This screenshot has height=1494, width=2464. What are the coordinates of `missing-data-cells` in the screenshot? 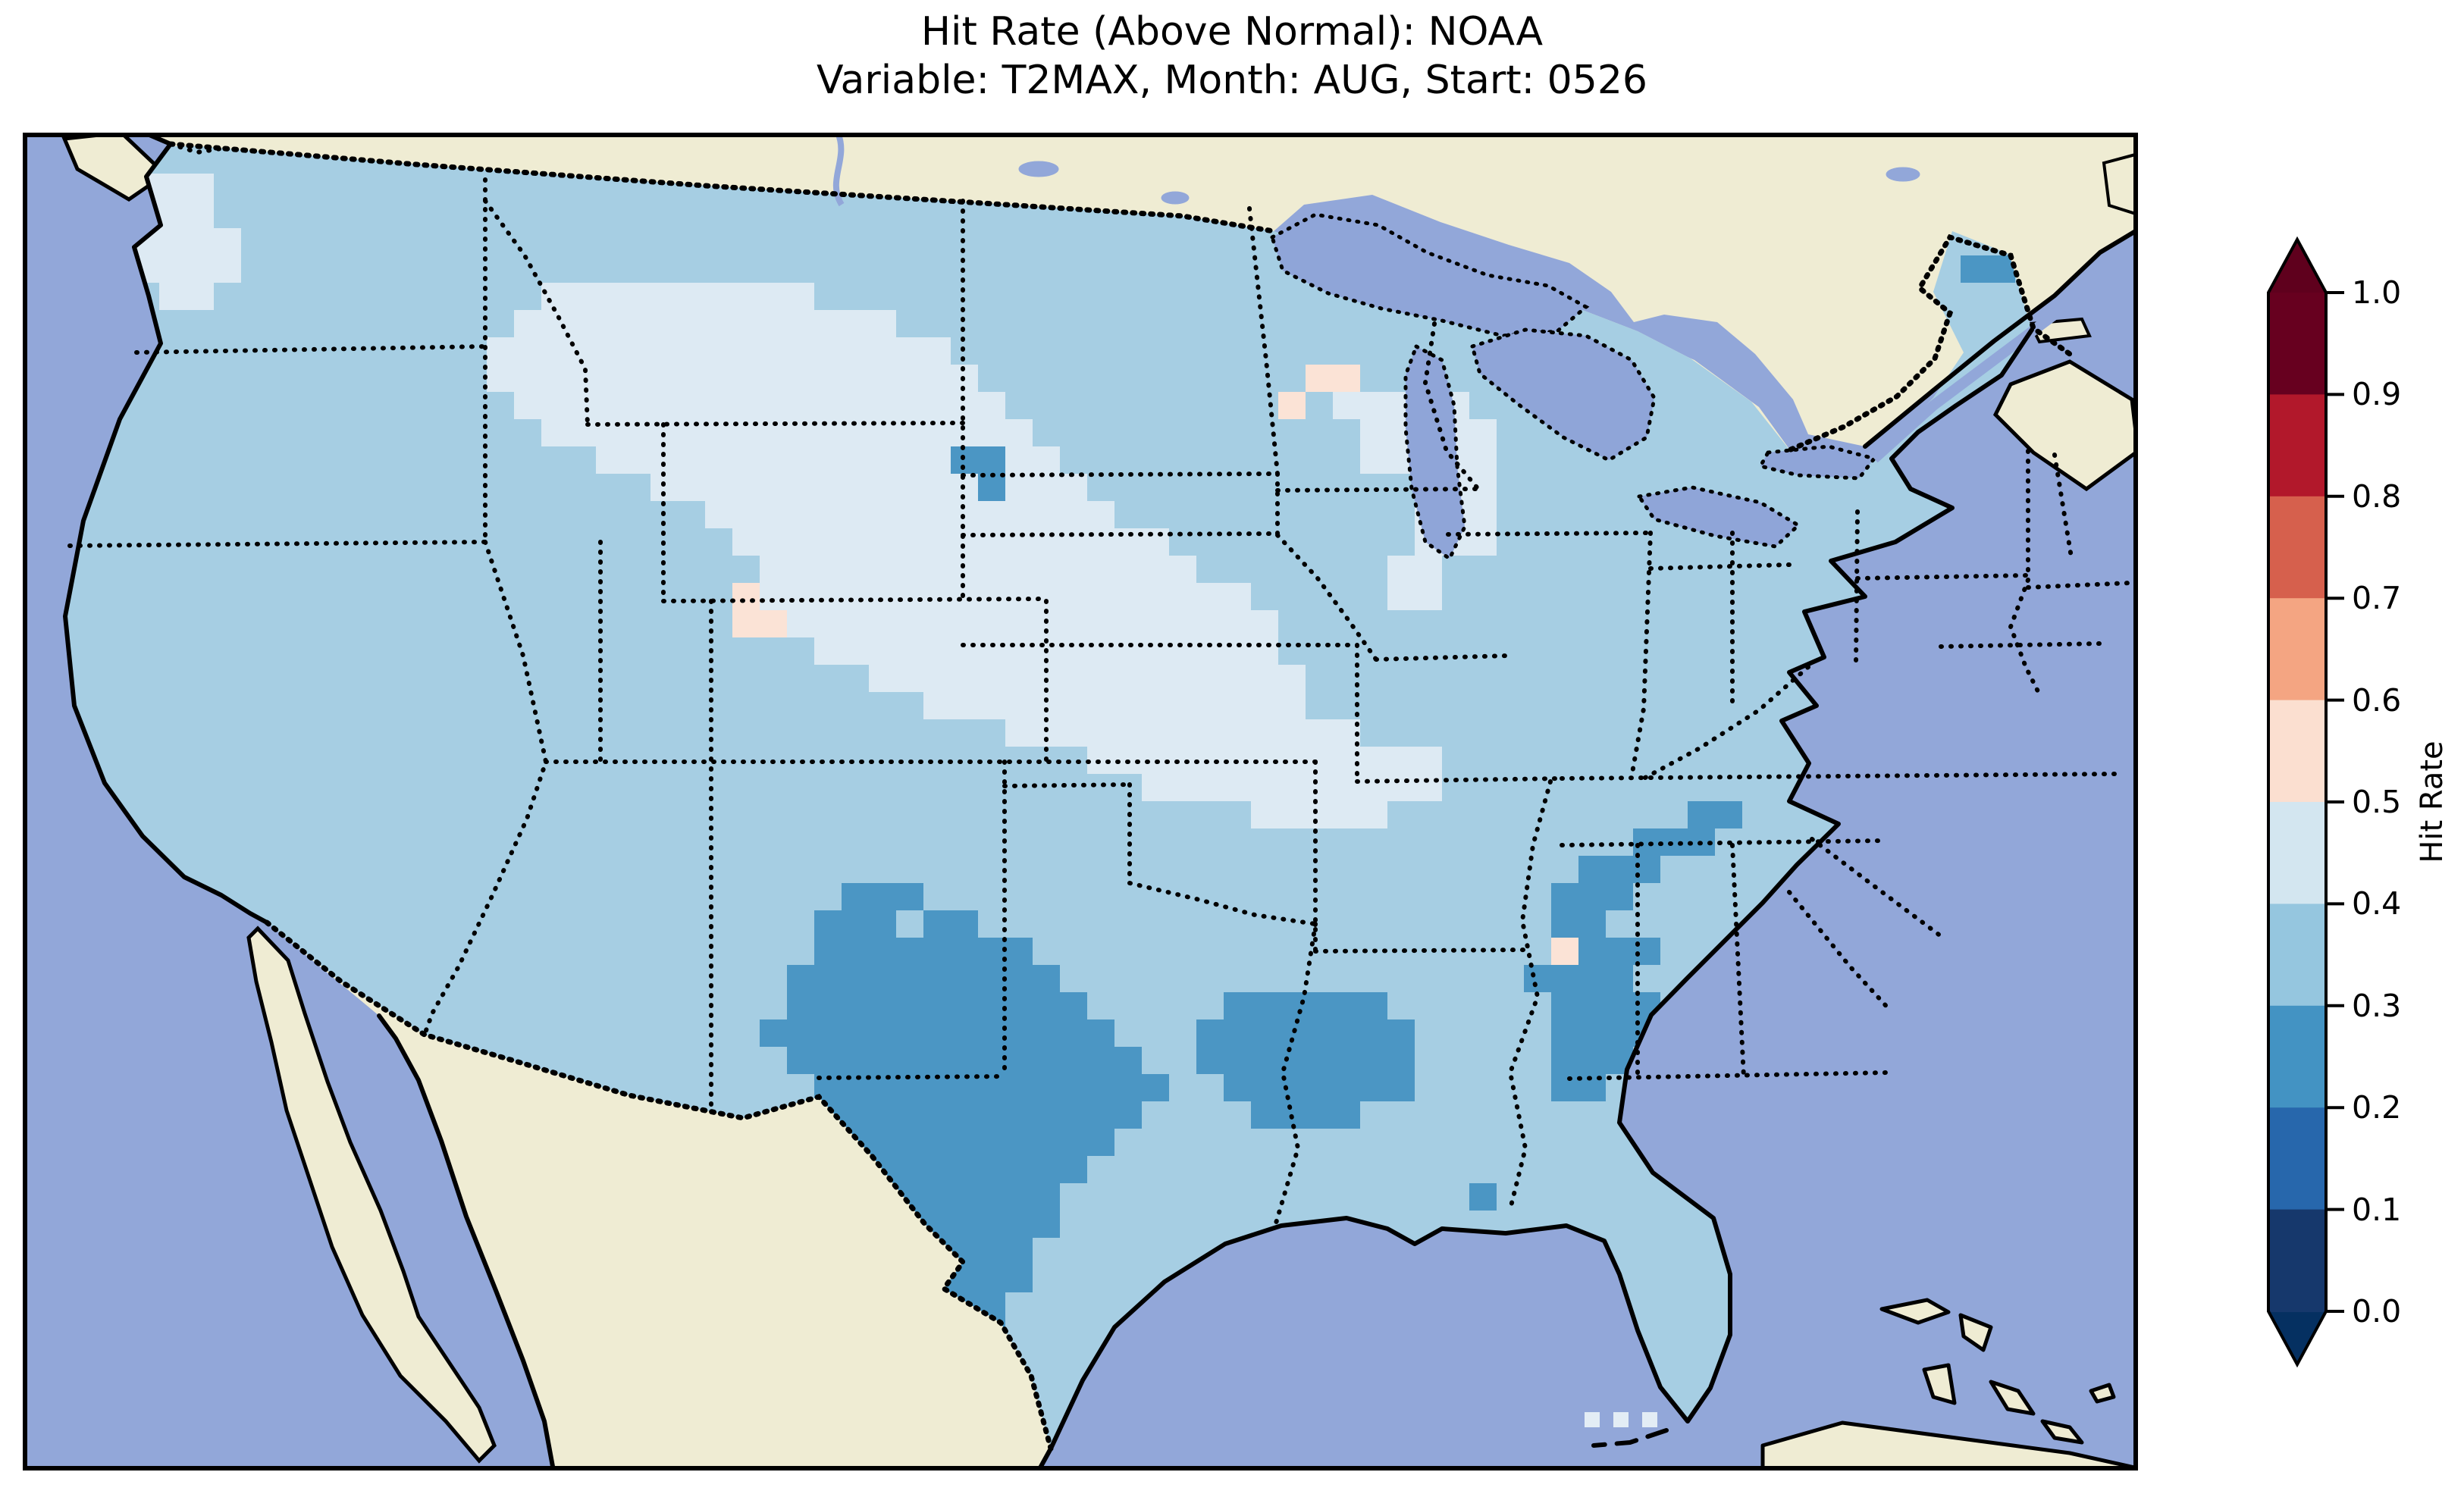 It's located at (1621, 1419).